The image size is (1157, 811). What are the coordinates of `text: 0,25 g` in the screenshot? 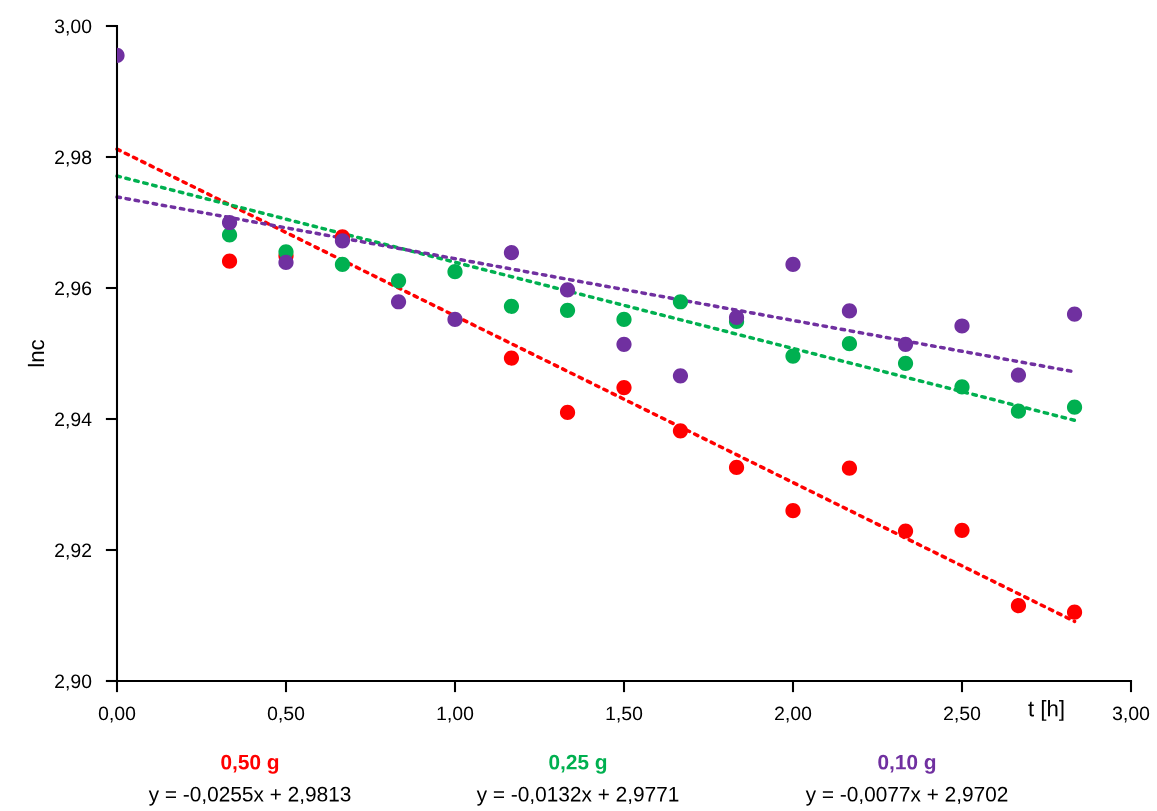 It's located at (578, 764).